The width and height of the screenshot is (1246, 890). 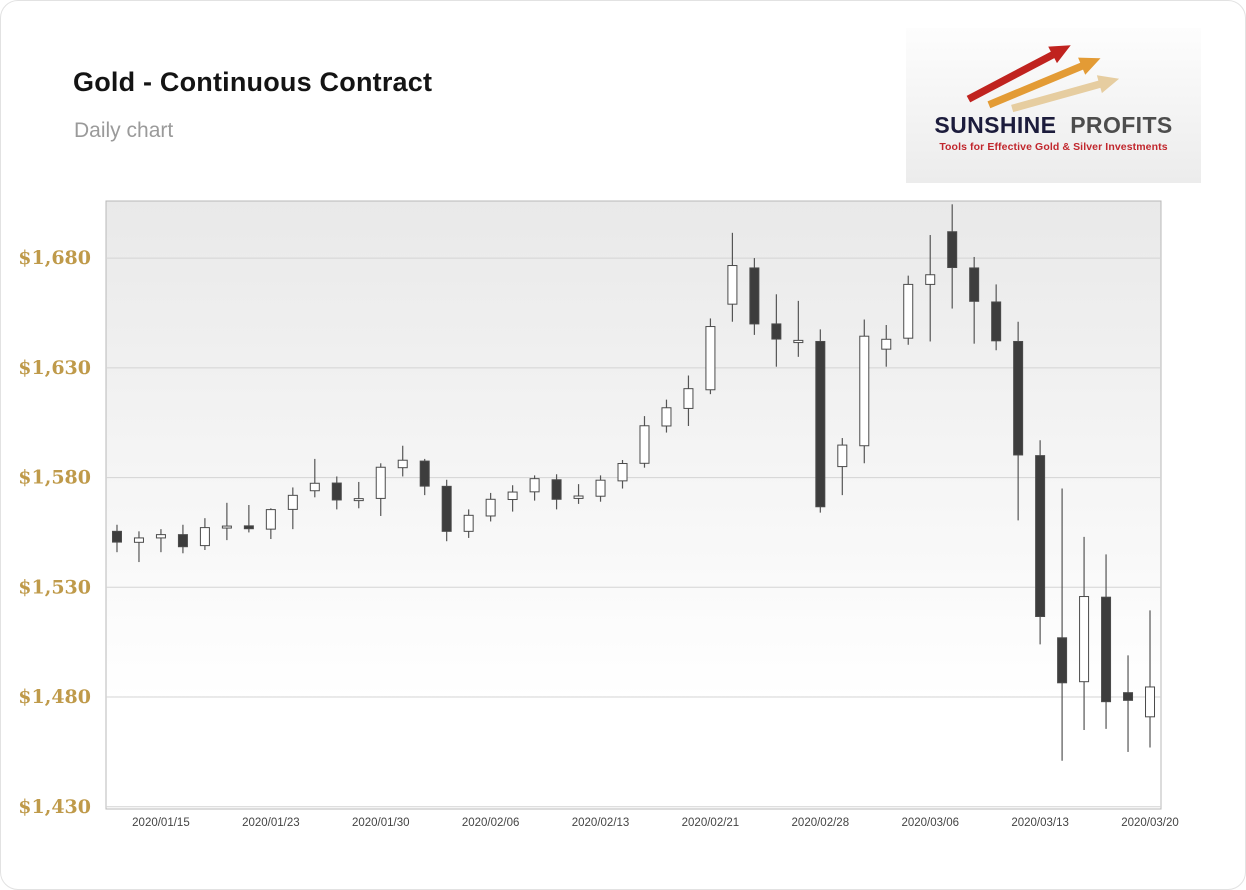 What do you see at coordinates (54, 807) in the screenshot?
I see `svg-text: $1,430` at bounding box center [54, 807].